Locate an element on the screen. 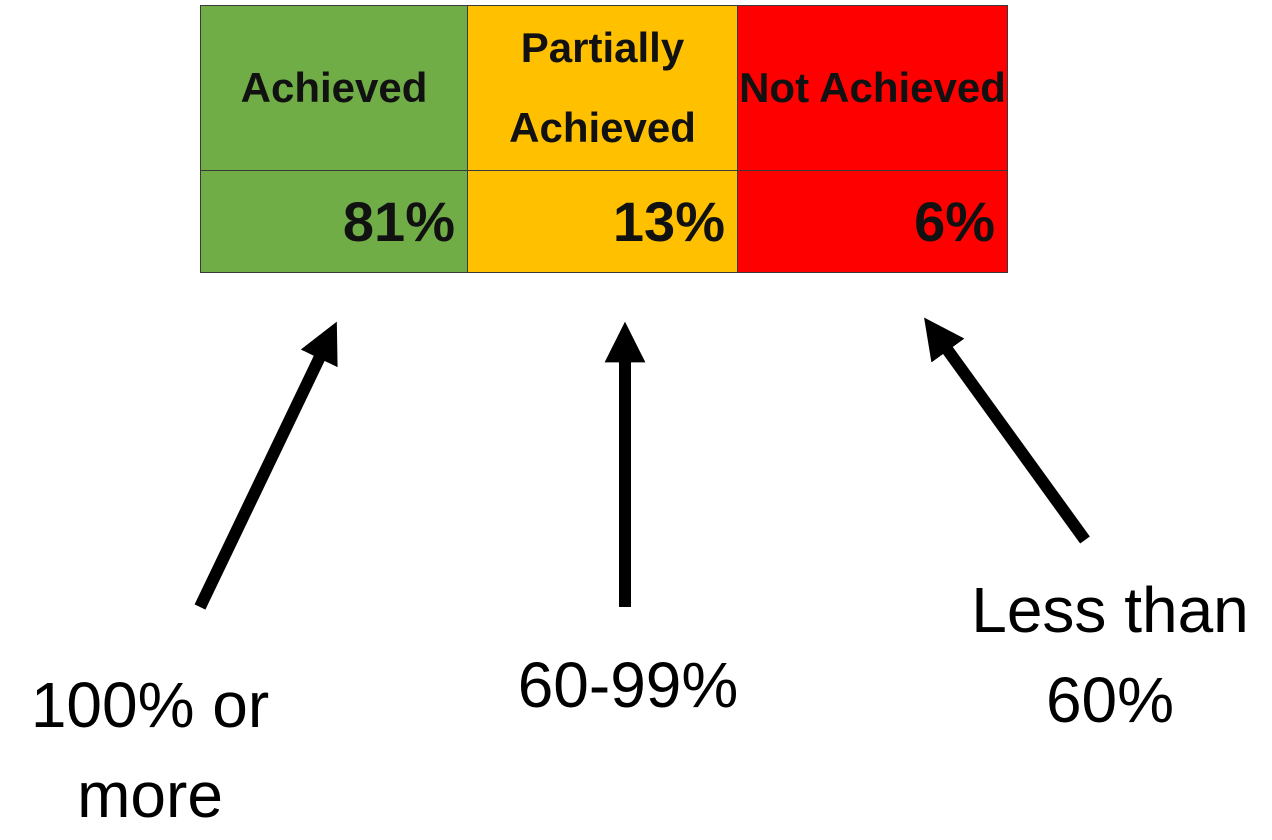 This screenshot has height=840, width=1272. value-not-achieved: 6% is located at coordinates (872, 221).